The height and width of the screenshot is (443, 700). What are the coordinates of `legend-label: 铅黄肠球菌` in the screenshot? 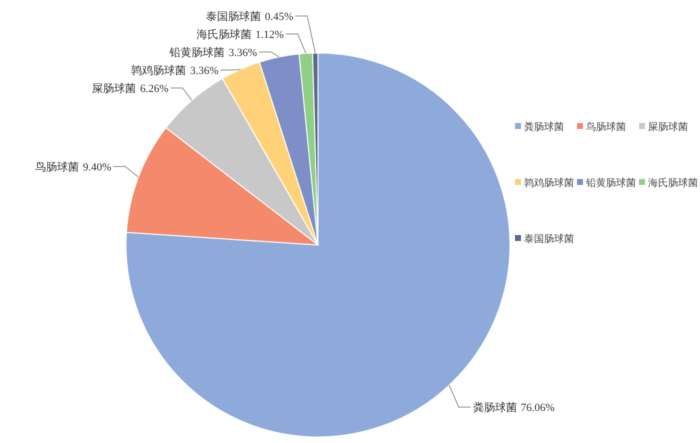 It's located at (610, 183).